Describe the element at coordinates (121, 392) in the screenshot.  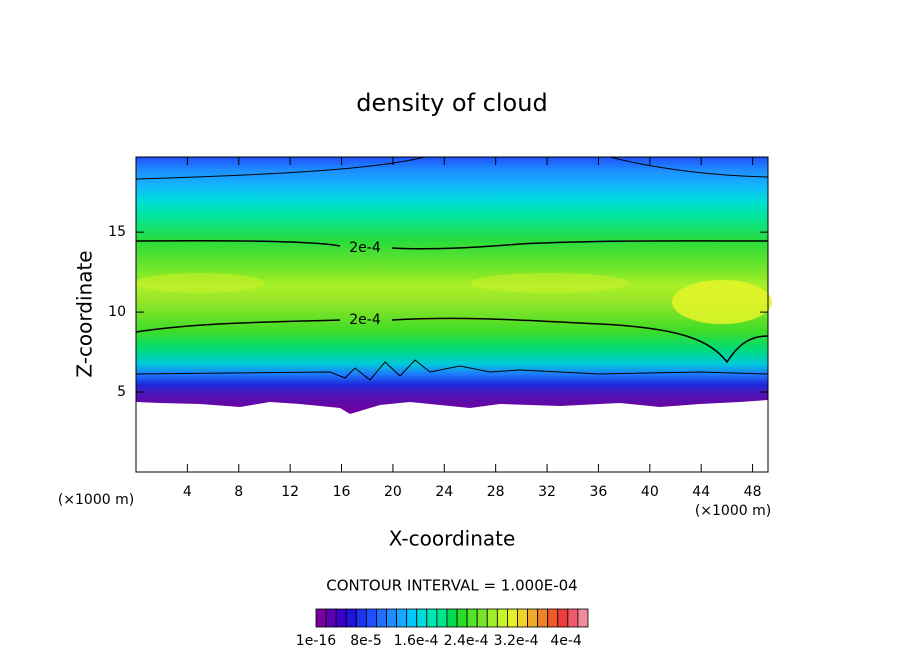
I see `y-tick-label: 5` at that location.